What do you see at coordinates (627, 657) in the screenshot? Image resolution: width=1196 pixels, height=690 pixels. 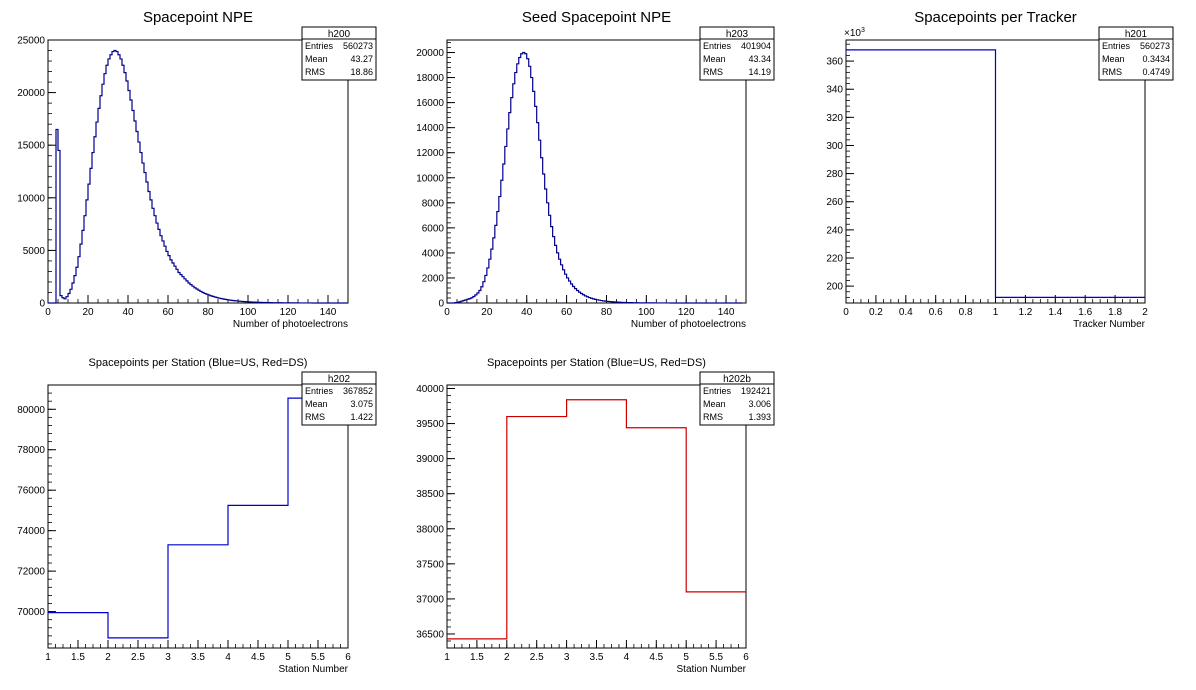 I see `x-tick-label: 4` at bounding box center [627, 657].